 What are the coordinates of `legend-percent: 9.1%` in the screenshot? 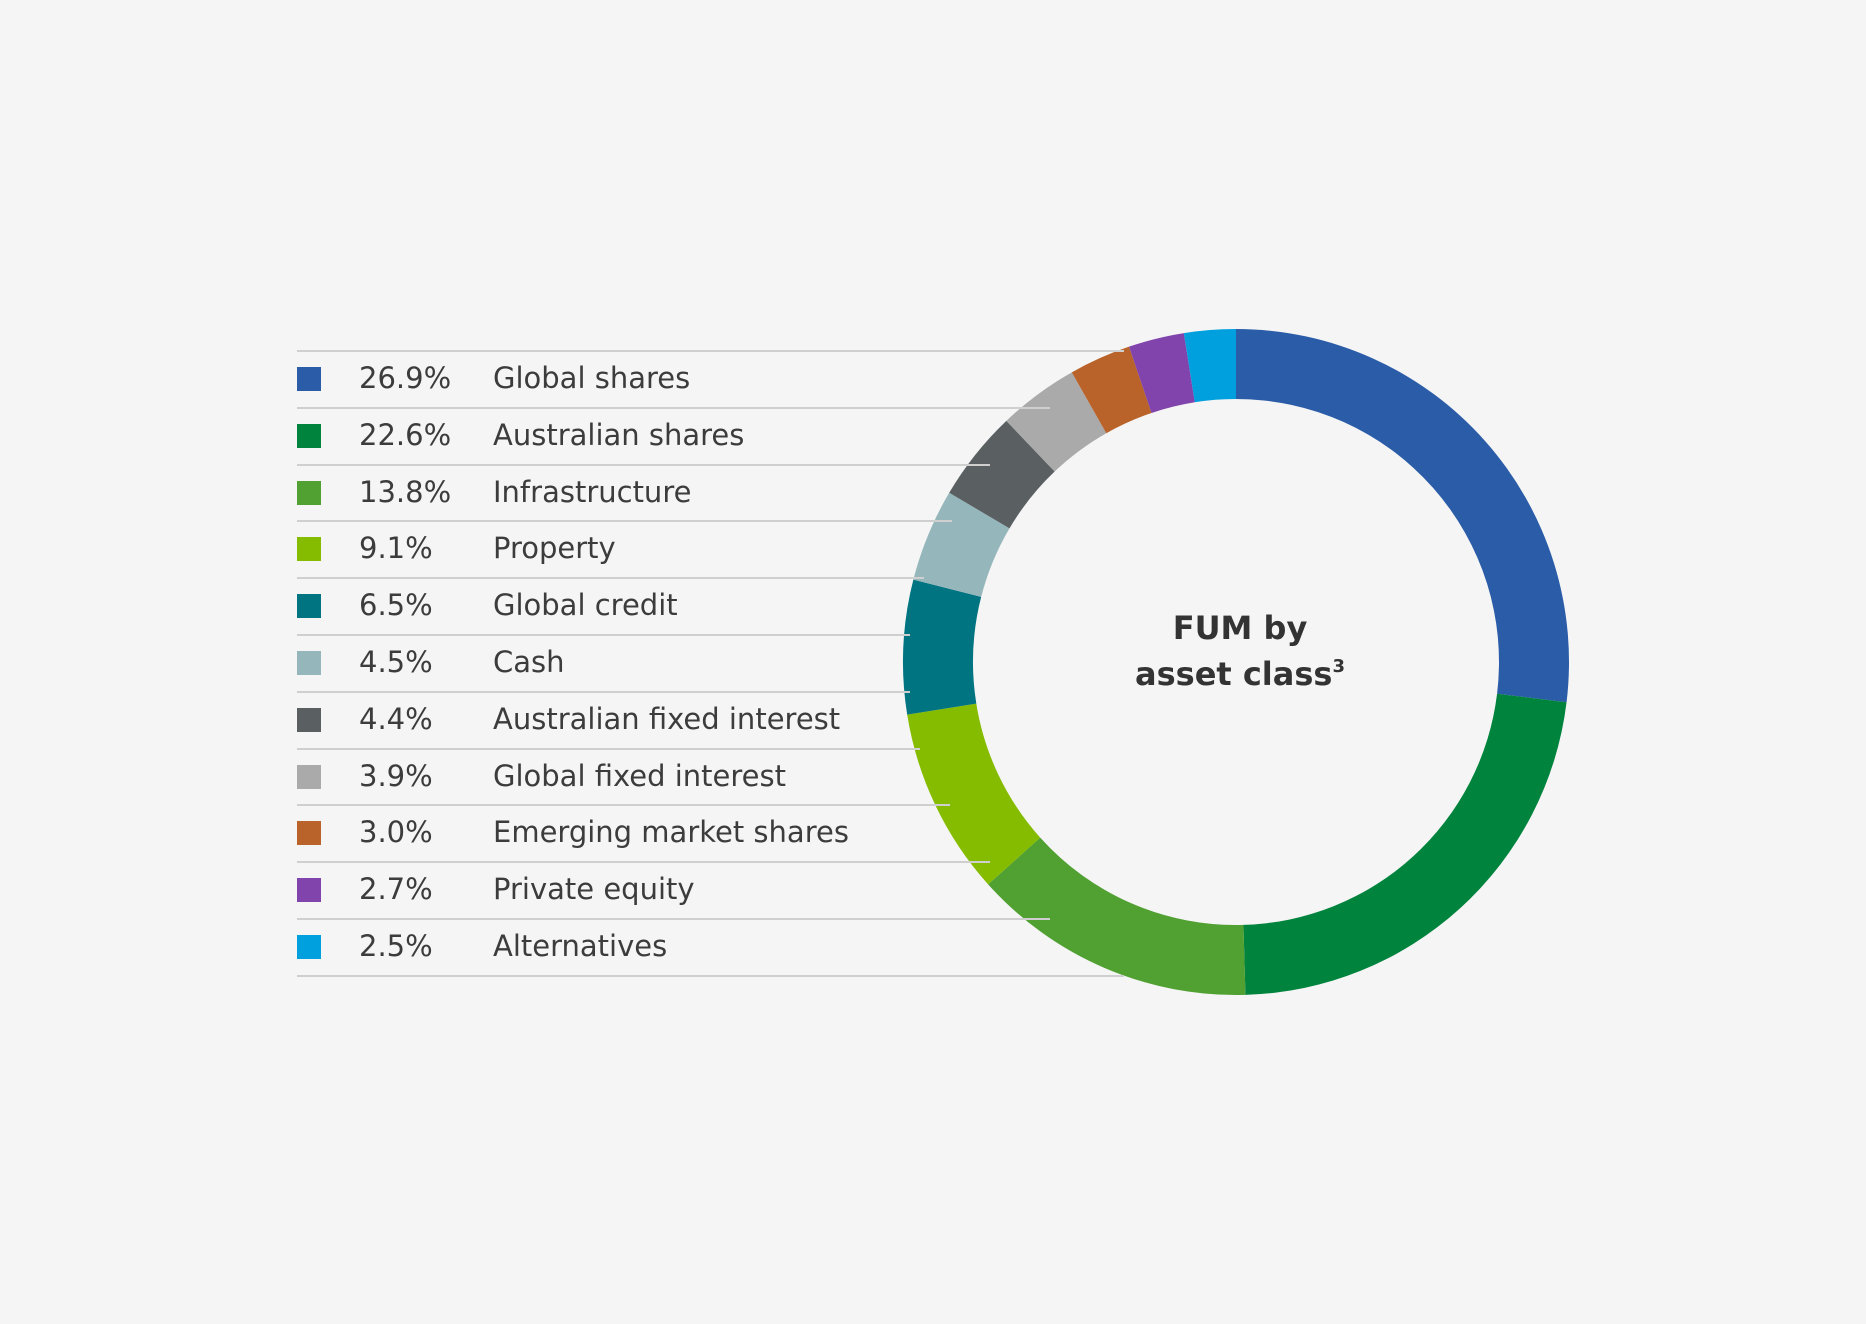 It's located at (396, 548).